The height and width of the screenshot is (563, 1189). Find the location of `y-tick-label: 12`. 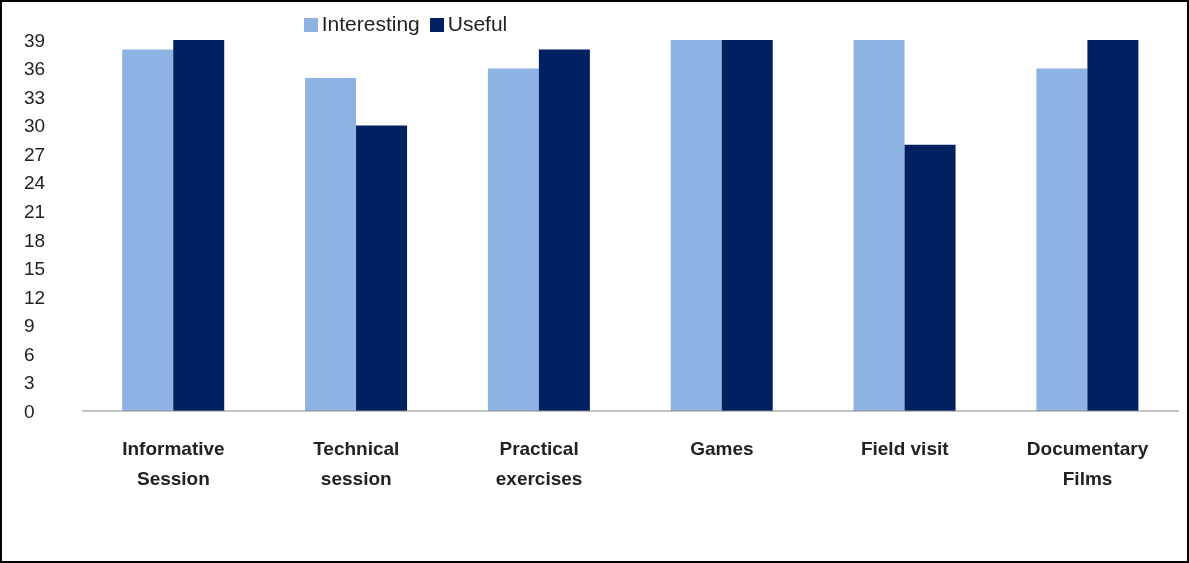

y-tick-label: 12 is located at coordinates (35, 297).